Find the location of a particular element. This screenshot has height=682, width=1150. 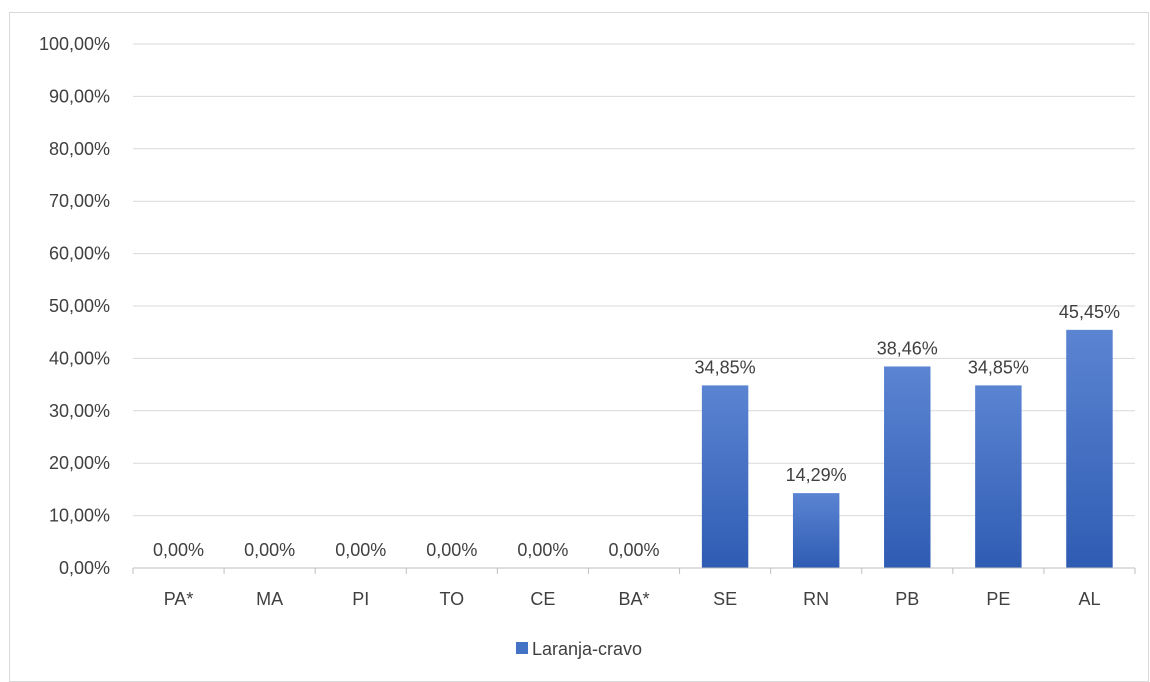

y-tick-label: 50,00% is located at coordinates (79, 306).